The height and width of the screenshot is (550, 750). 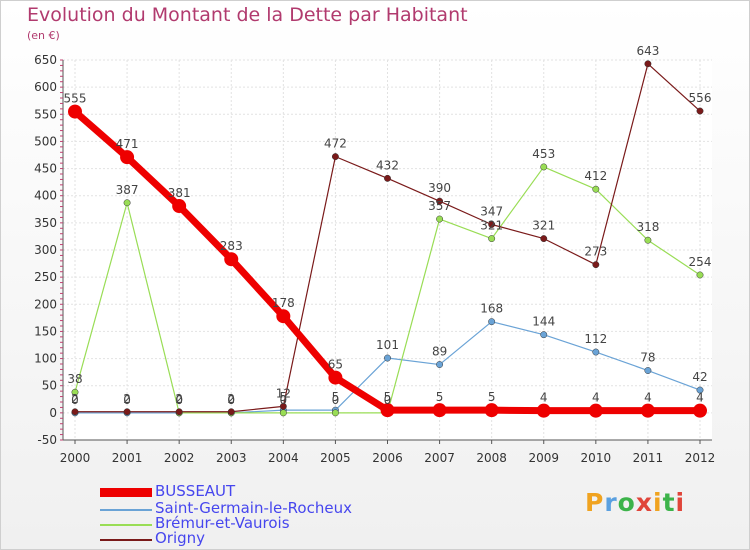 What do you see at coordinates (127, 144) in the screenshot?
I see `data-label-busseaut: 471` at bounding box center [127, 144].